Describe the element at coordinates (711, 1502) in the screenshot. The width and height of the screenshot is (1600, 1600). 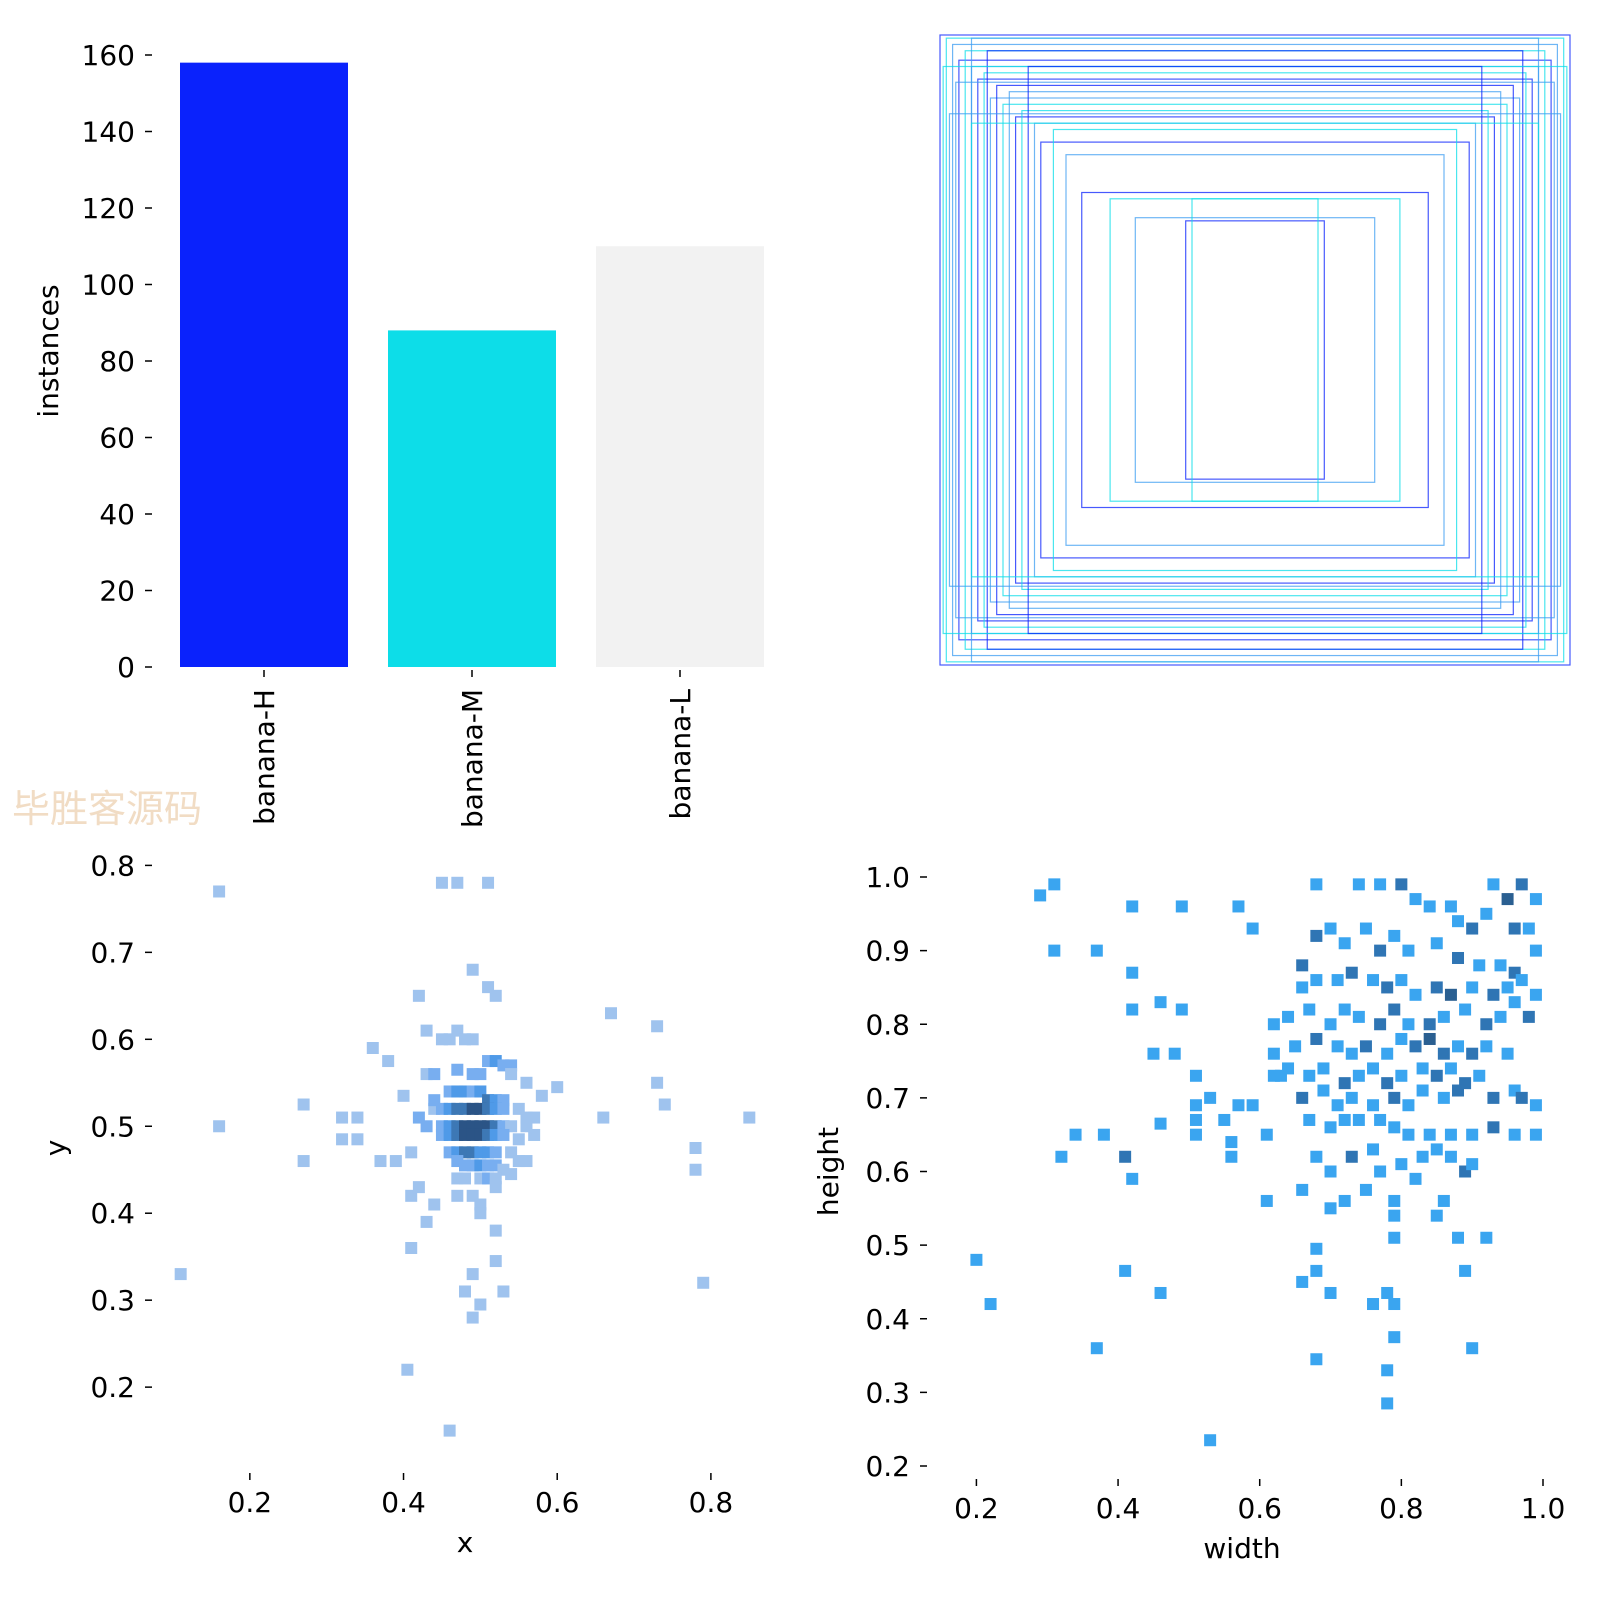
I see `x-tick-label: 0.8` at that location.